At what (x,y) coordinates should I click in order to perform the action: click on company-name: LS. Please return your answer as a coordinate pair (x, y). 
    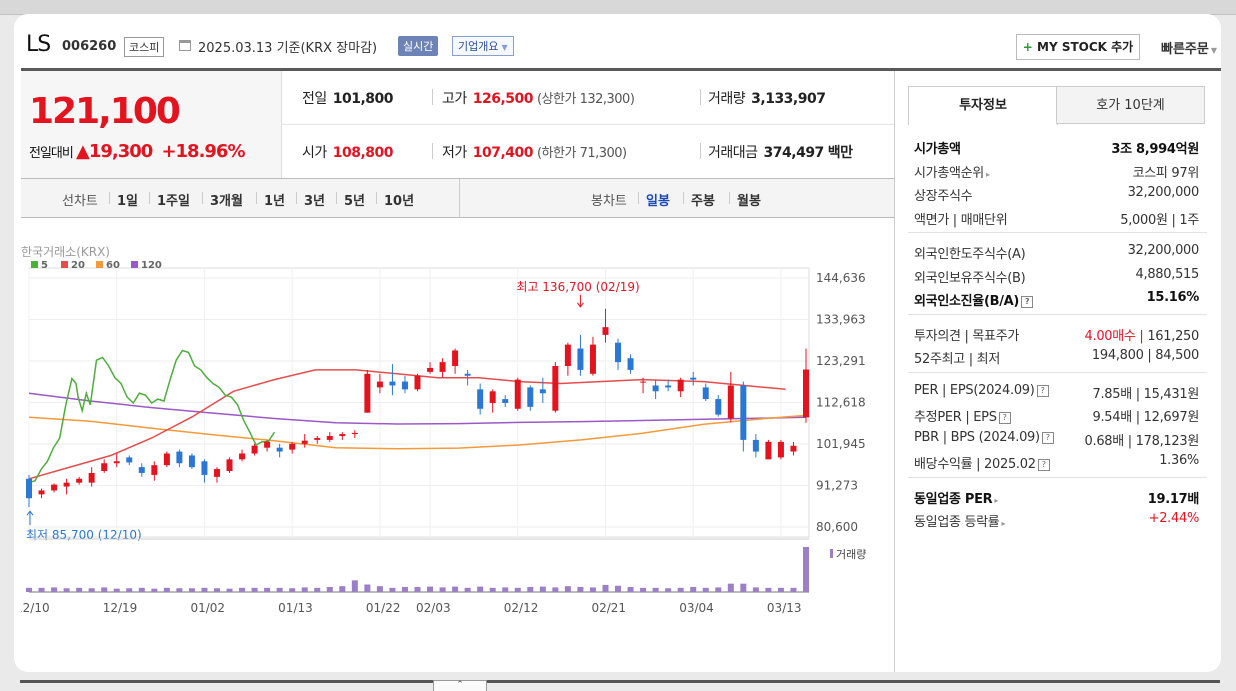
    Looking at the image, I should click on (38, 44).